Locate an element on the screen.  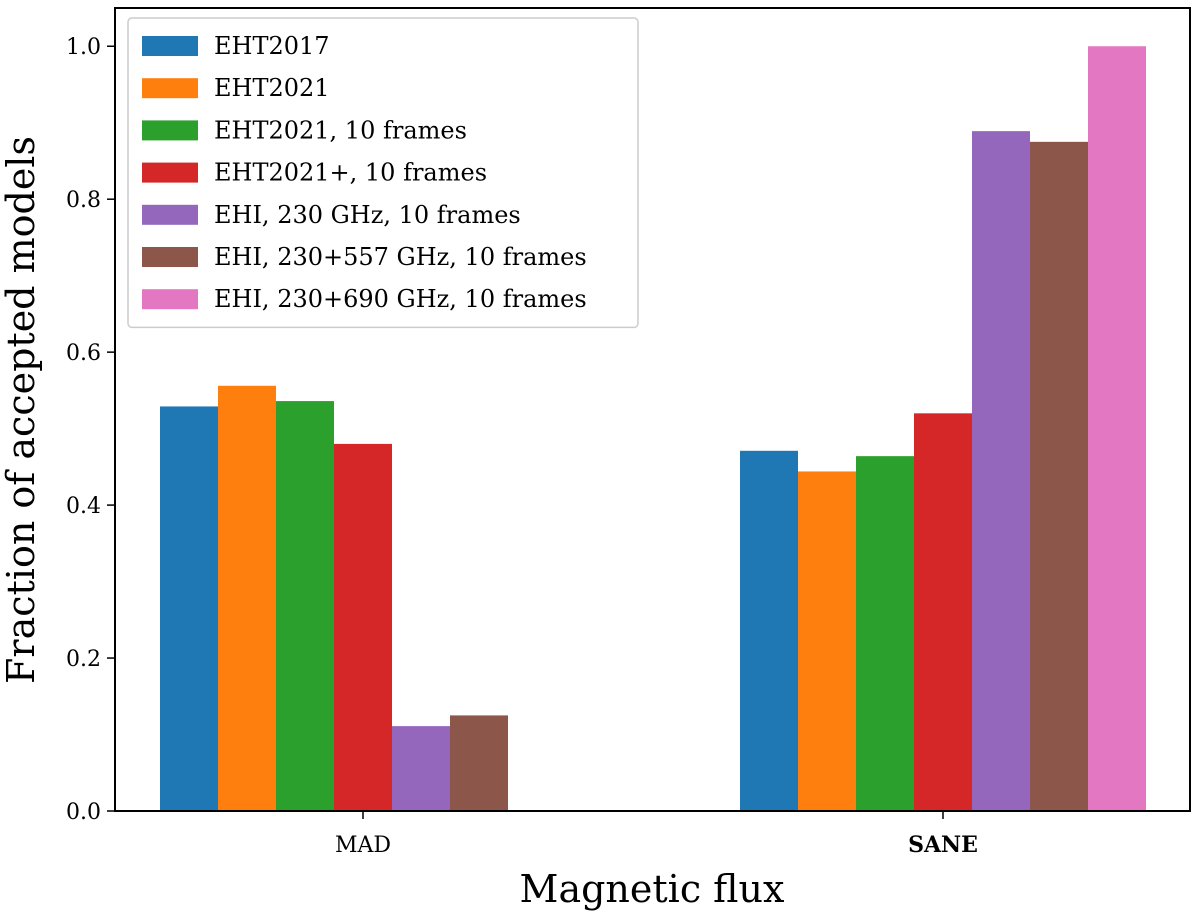
legend-label: EHT2017 is located at coordinates (272, 46).